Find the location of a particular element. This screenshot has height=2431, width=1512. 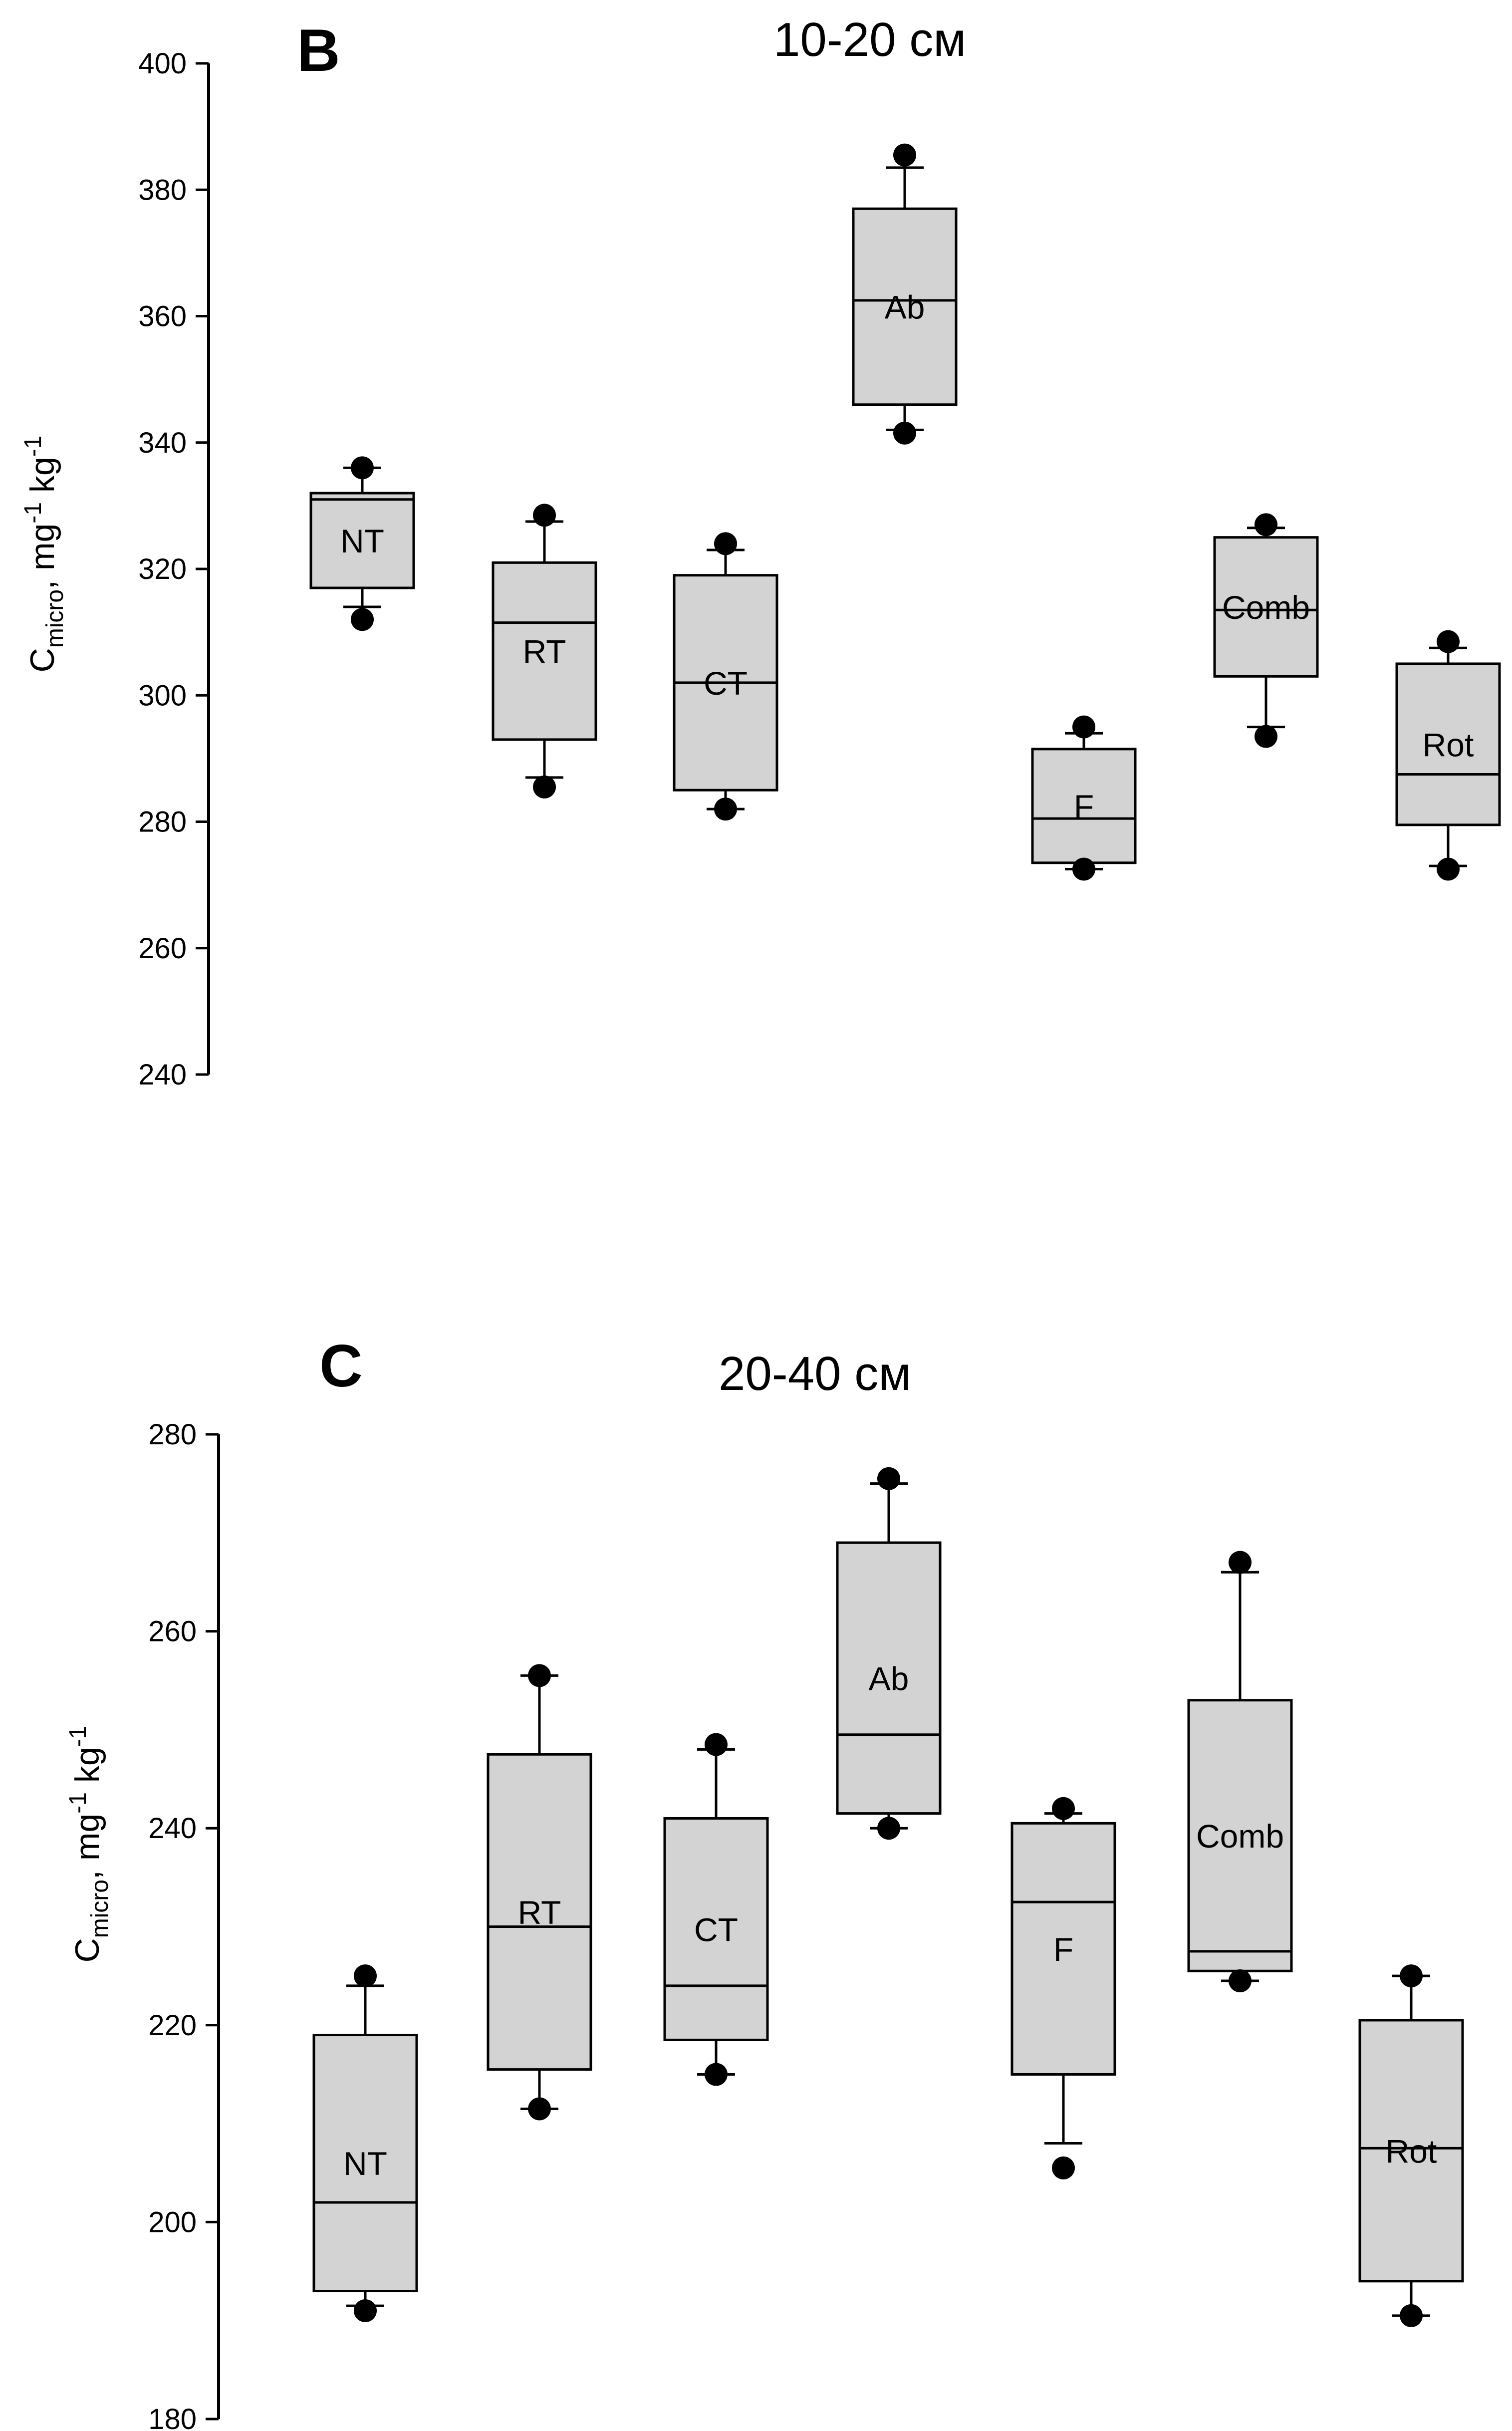

panel-b-y-axis: 240 260 280 300 320 340 360 380 400 is located at coordinates (174, 569).